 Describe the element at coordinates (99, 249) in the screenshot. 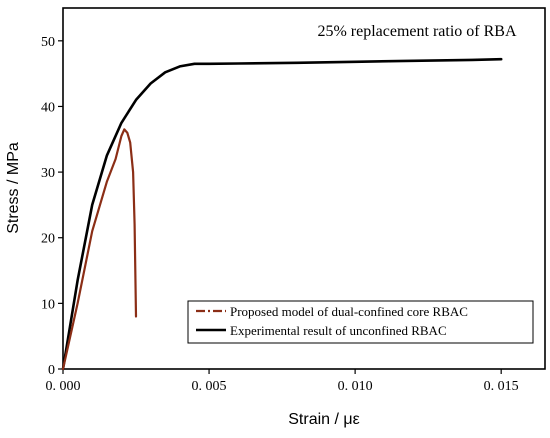

I see `series-line-proposed-model` at that location.